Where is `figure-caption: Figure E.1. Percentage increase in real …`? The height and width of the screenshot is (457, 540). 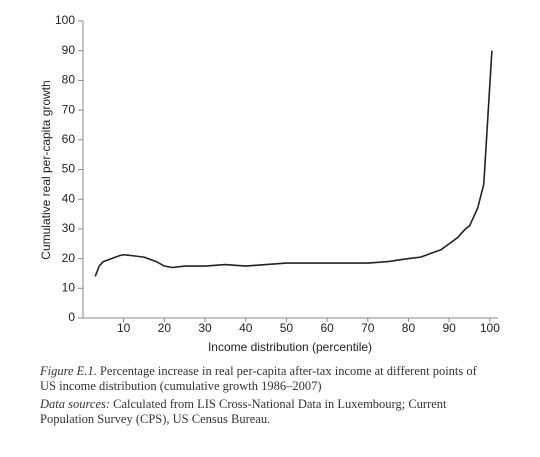 figure-caption: Figure E.1. Percentage increase in real … is located at coordinates (265, 379).